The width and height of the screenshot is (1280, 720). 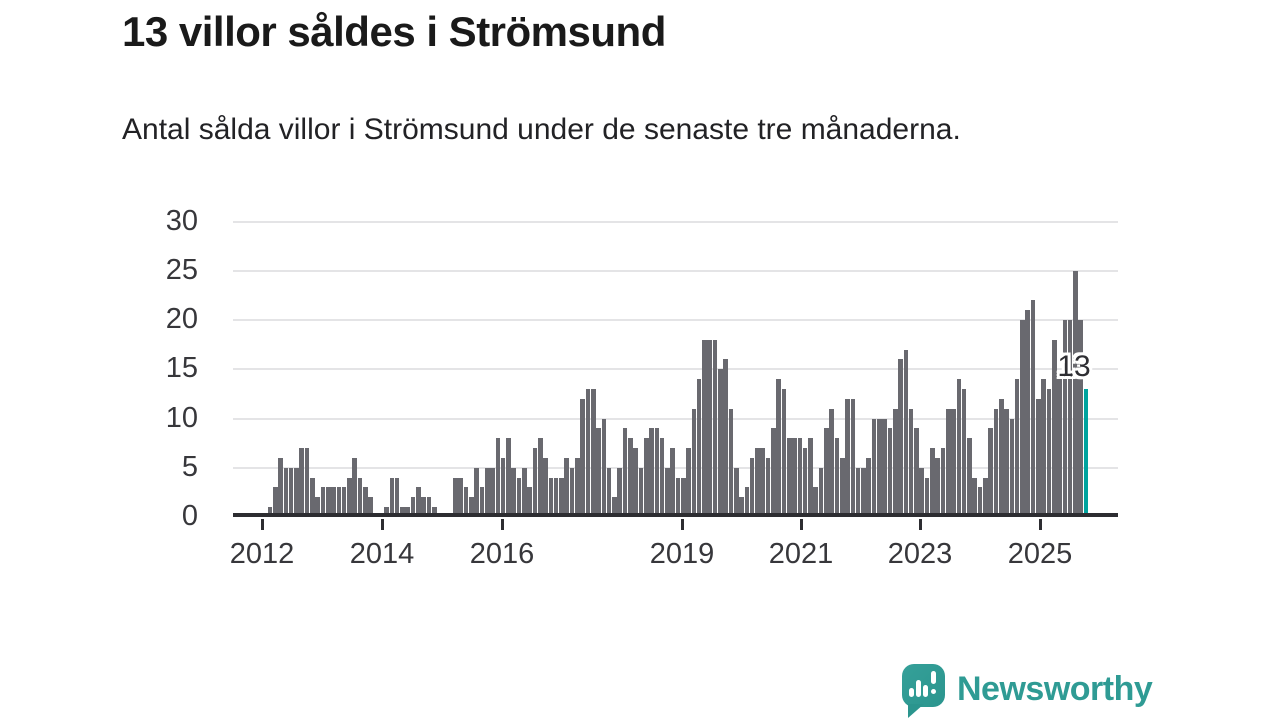 I want to click on x-tick-label: 2021, so click(x=801, y=554).